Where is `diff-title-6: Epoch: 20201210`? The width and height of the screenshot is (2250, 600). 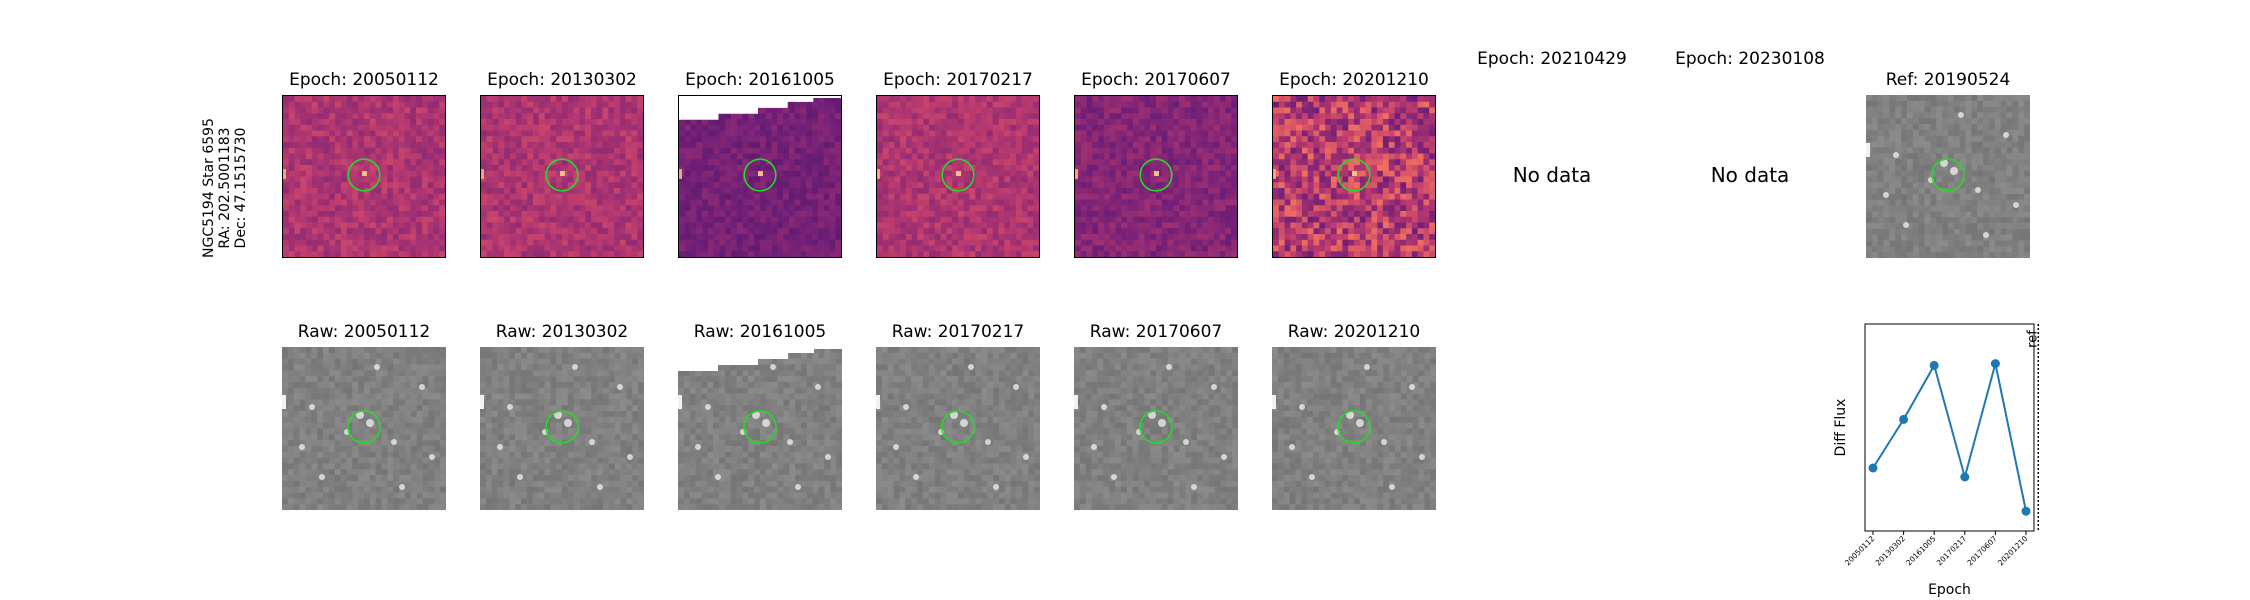 diff-title-6: Epoch: 20201210 is located at coordinates (1354, 80).